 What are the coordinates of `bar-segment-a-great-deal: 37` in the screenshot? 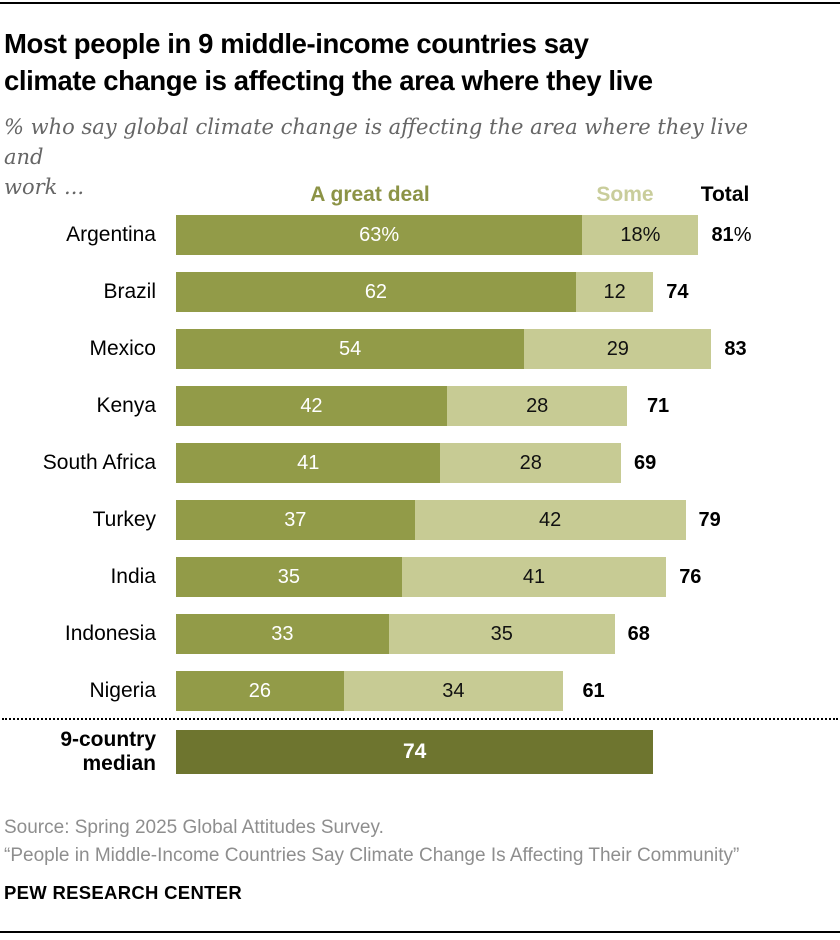 It's located at (295, 520).